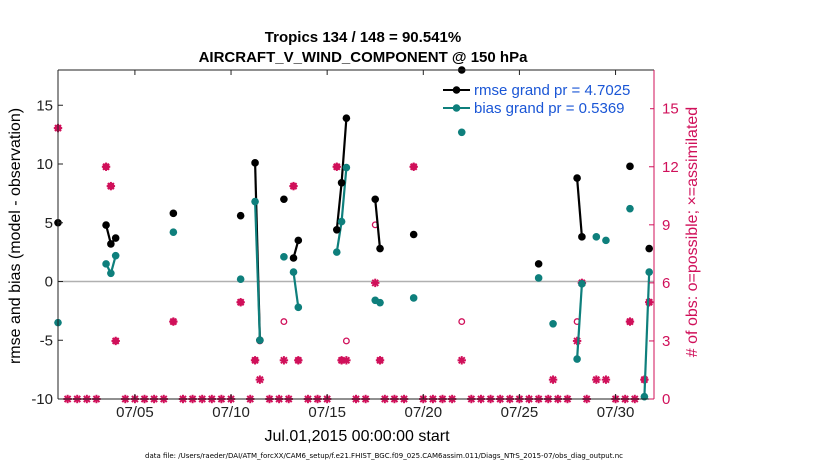  I want to click on rmse-line-segment, so click(579, 207).